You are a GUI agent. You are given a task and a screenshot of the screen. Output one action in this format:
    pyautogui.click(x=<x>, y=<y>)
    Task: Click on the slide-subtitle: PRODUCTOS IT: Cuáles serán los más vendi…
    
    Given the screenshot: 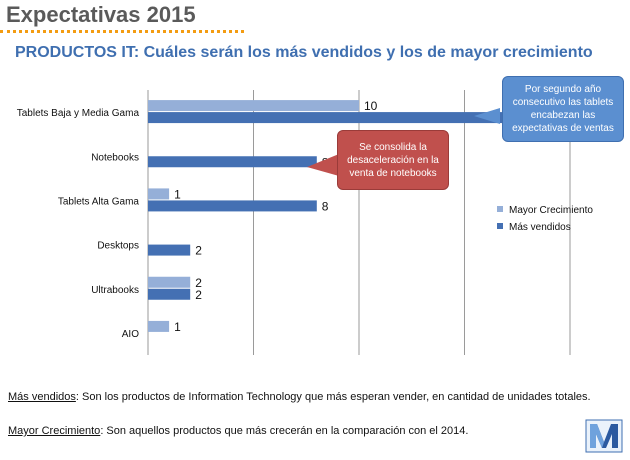 What is the action you would take?
    pyautogui.click(x=304, y=52)
    